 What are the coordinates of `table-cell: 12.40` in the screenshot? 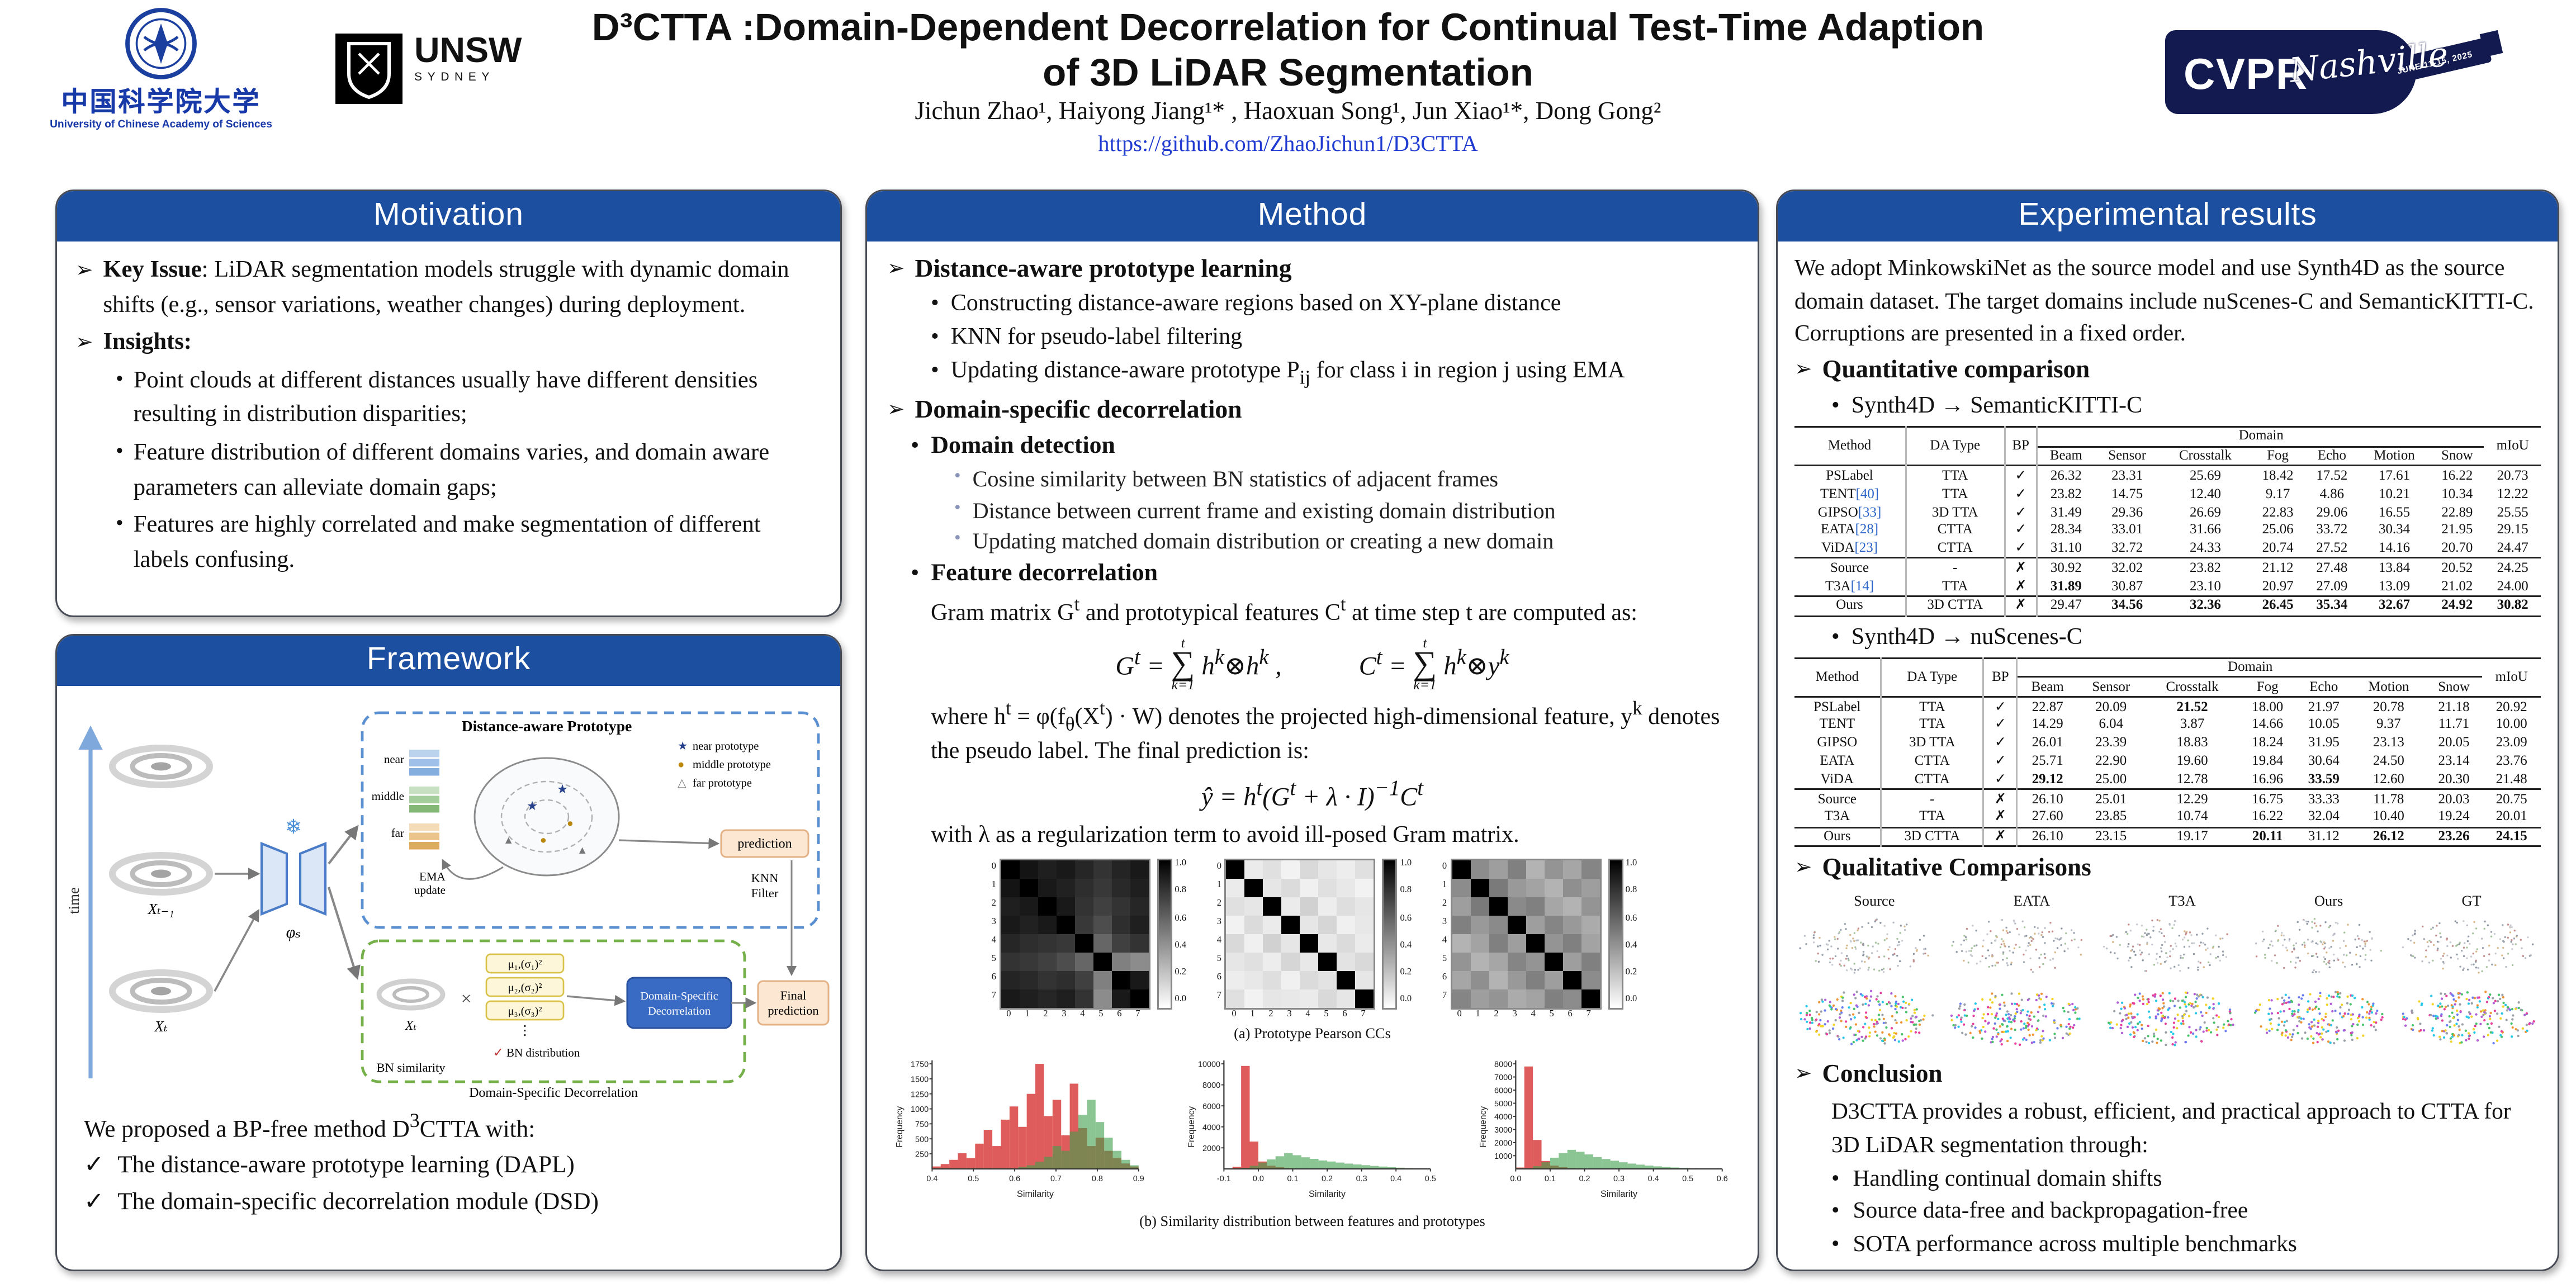 It's located at (2205, 494).